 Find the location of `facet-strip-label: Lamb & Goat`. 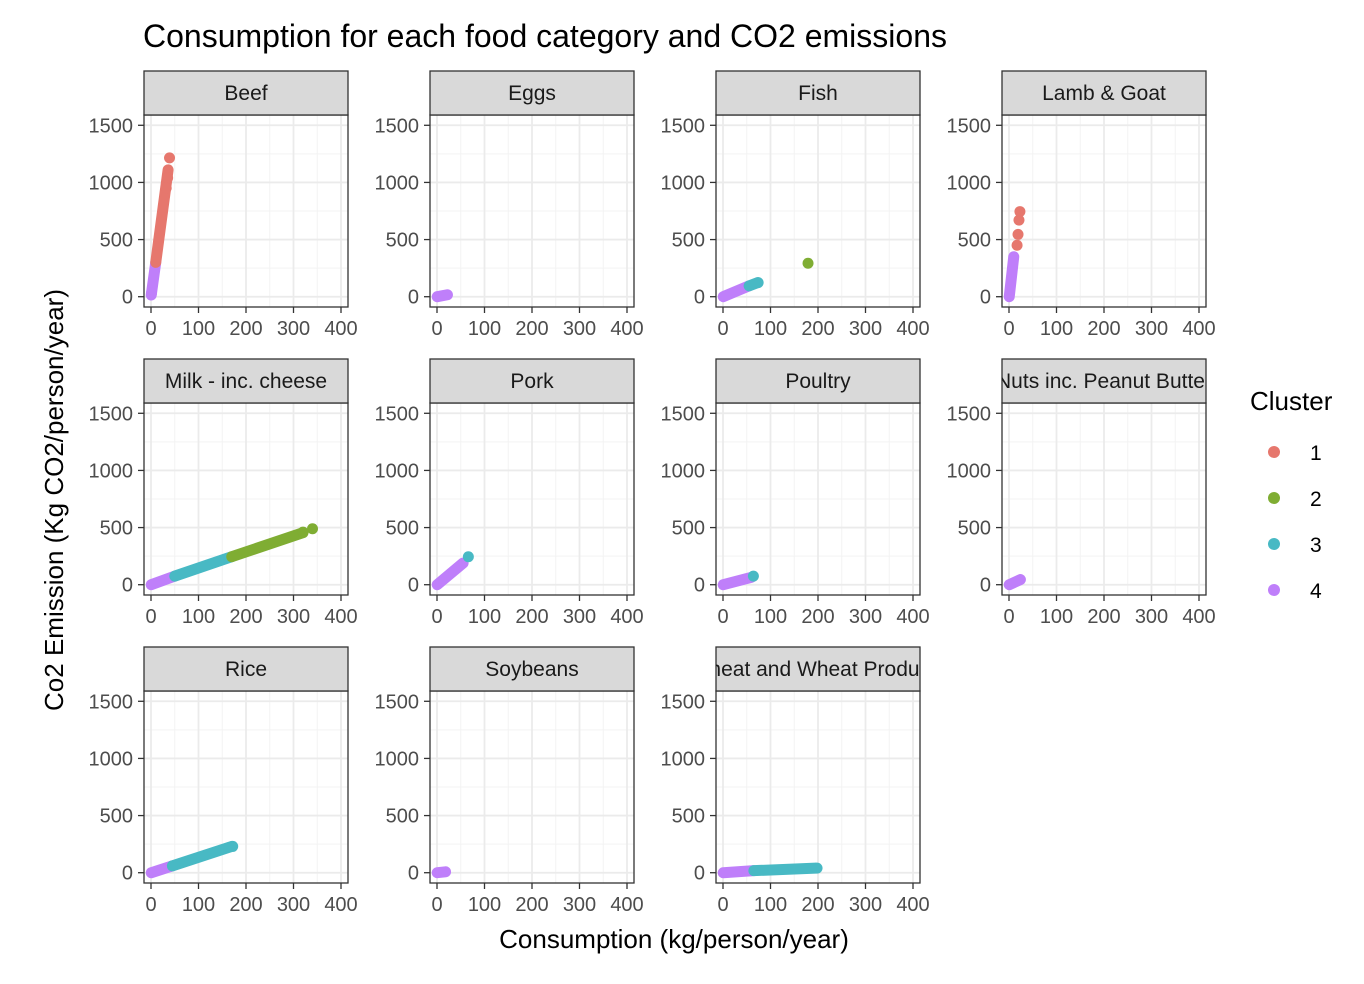

facet-strip-label: Lamb & Goat is located at coordinates (1104, 93).